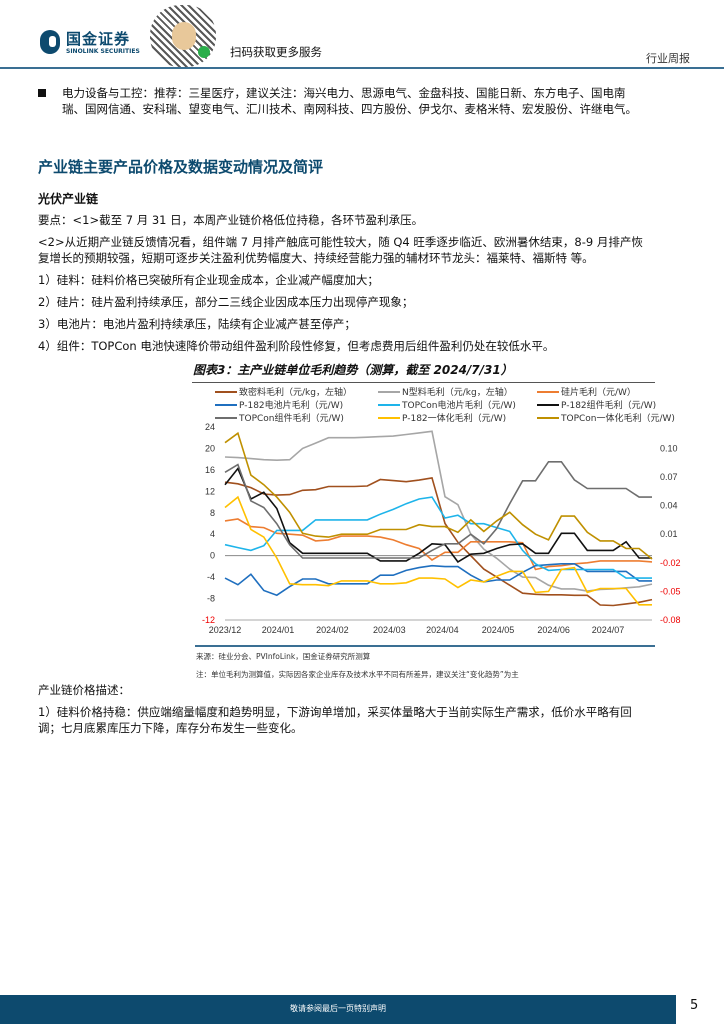 Image resolution: width=724 pixels, height=1024 pixels. I want to click on left-tick-label: 16, so click(210, 470).